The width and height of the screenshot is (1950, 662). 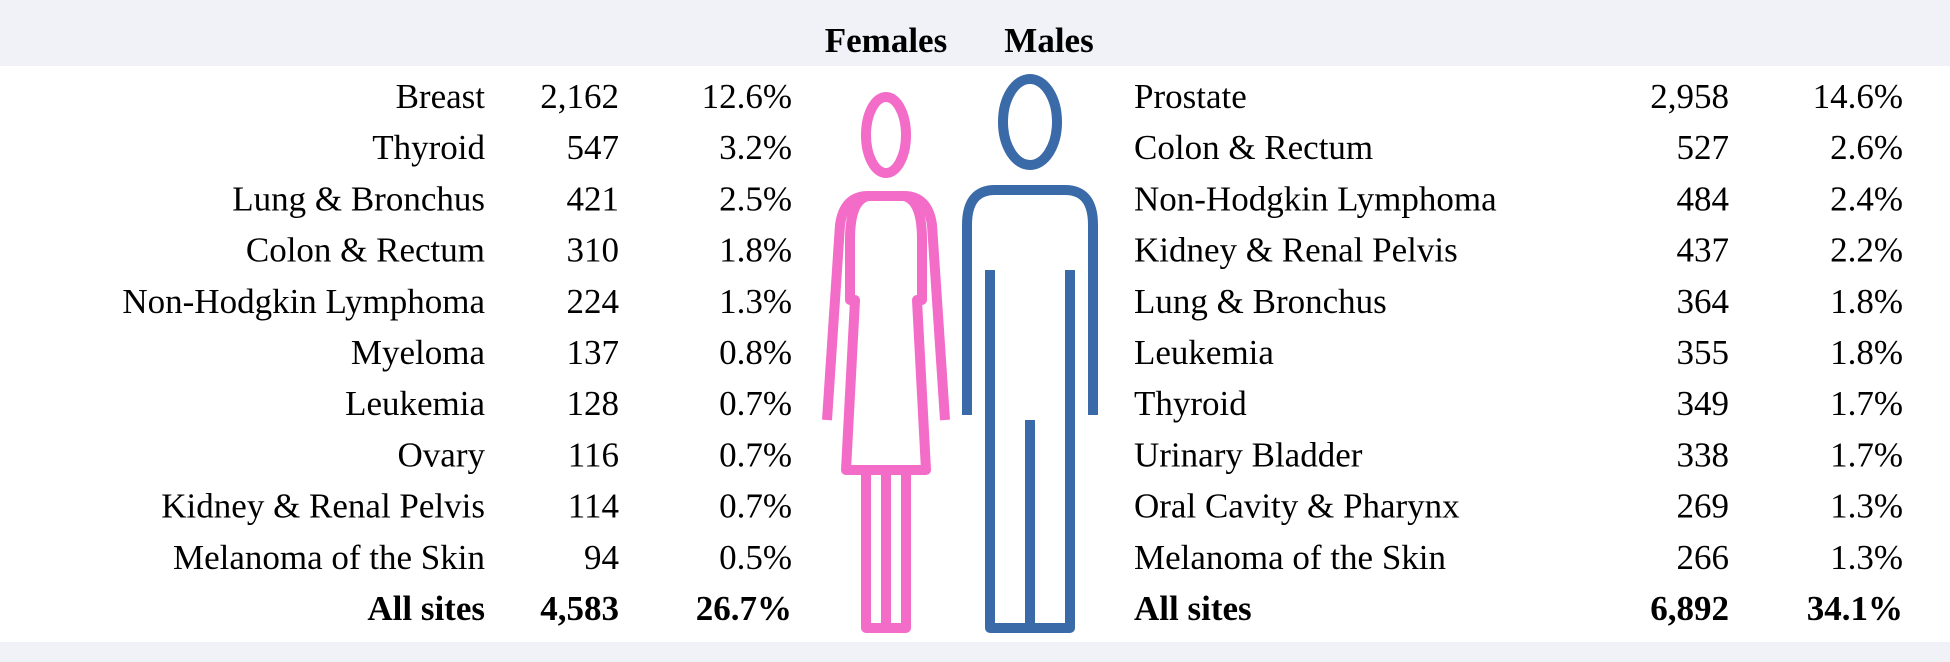 What do you see at coordinates (1866, 250) in the screenshot?
I see `case-percent: 2.2%` at bounding box center [1866, 250].